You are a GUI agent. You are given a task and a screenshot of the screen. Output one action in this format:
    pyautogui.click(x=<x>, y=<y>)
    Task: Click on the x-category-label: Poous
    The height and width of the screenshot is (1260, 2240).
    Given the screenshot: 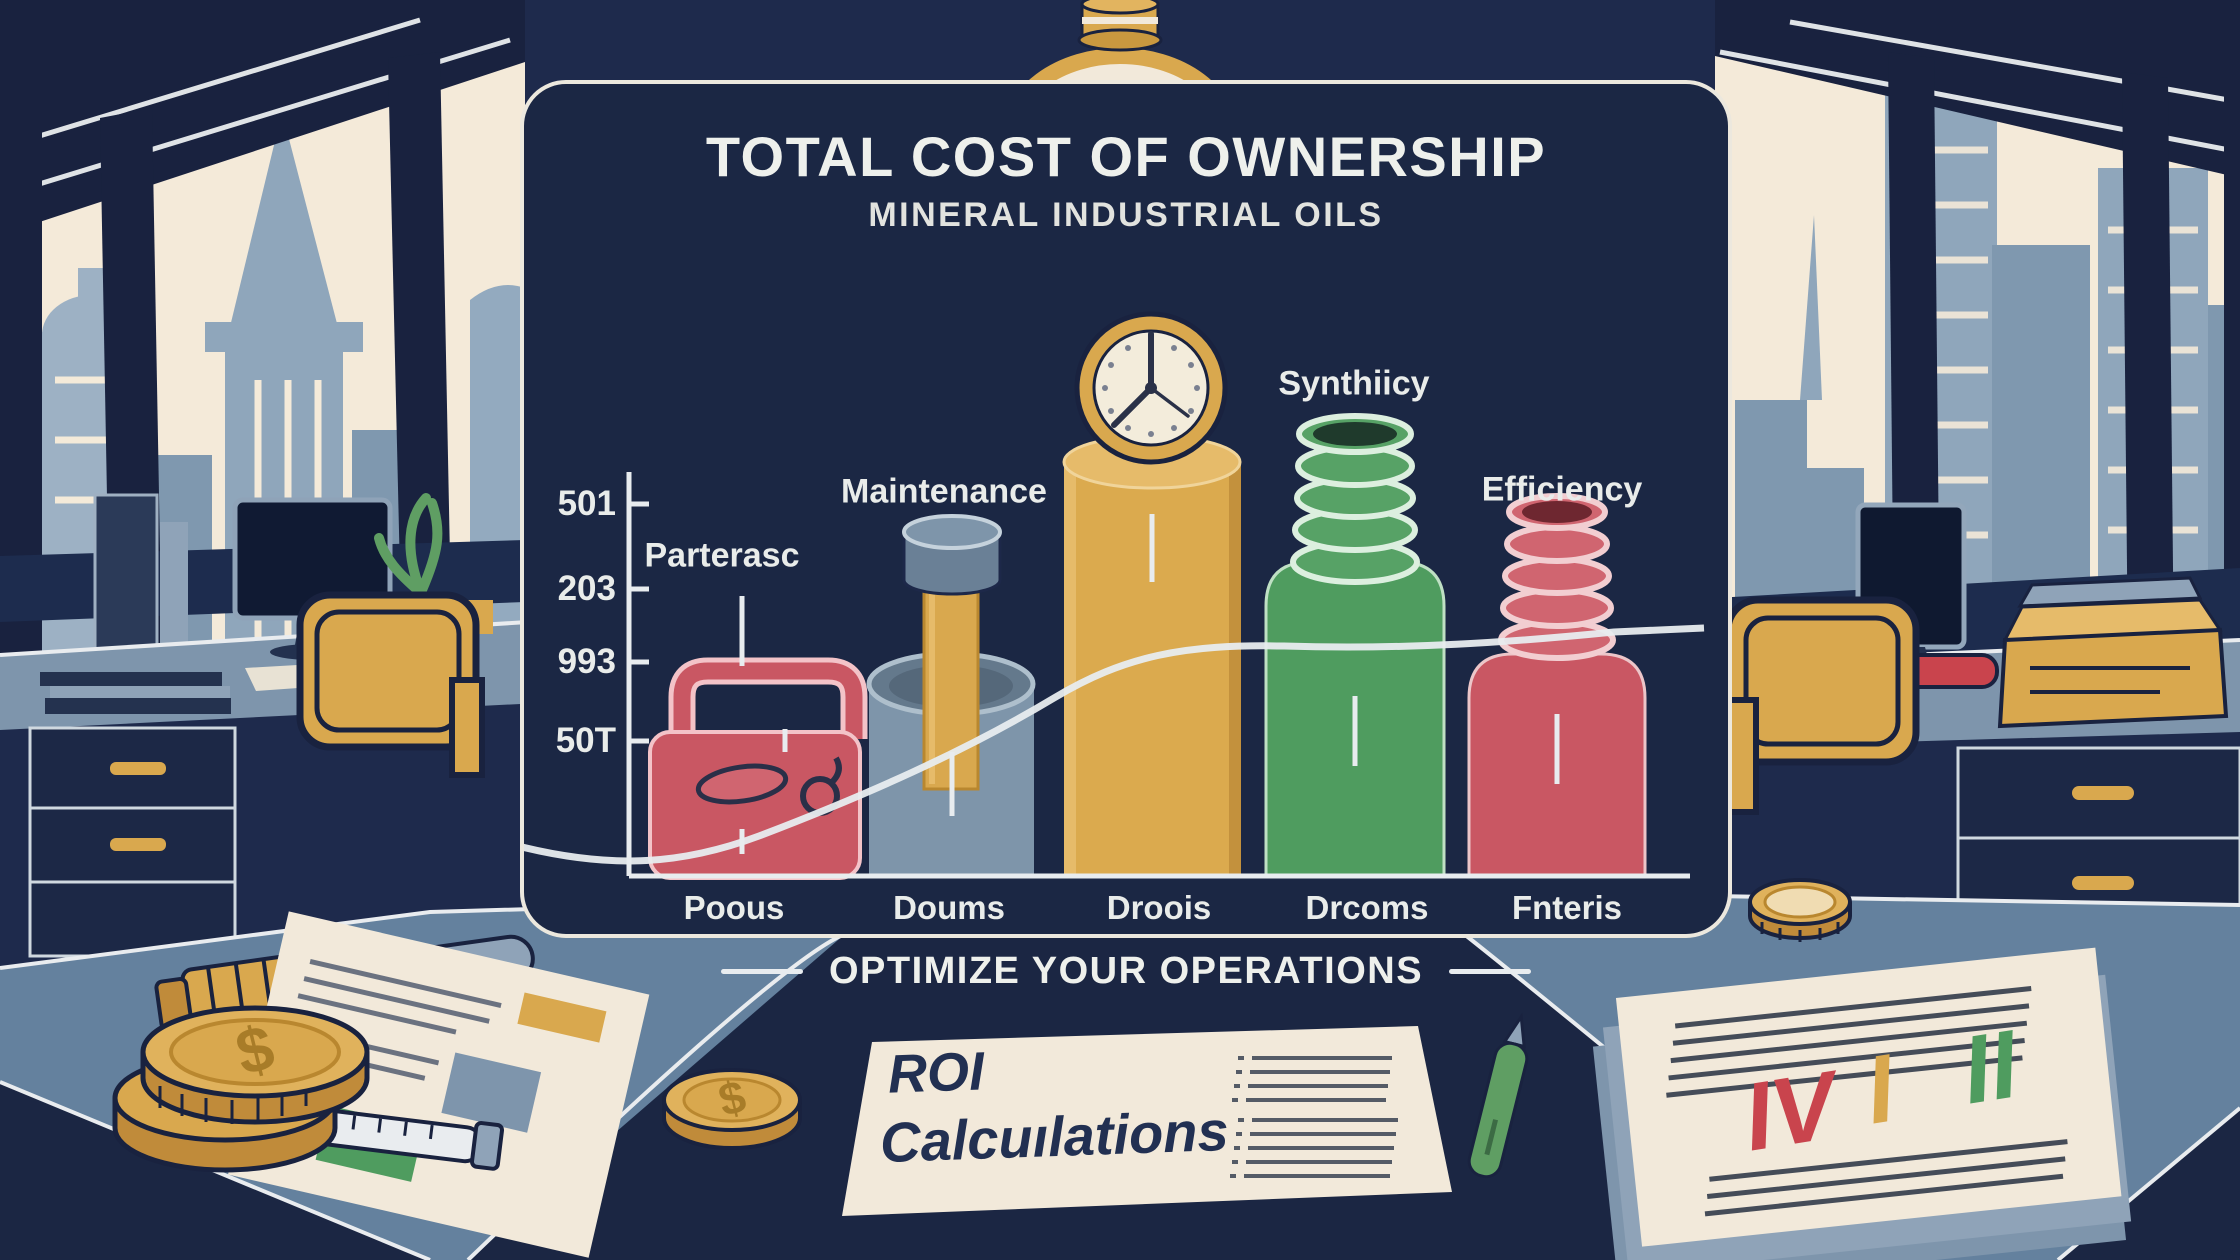 What is the action you would take?
    pyautogui.click(x=734, y=907)
    